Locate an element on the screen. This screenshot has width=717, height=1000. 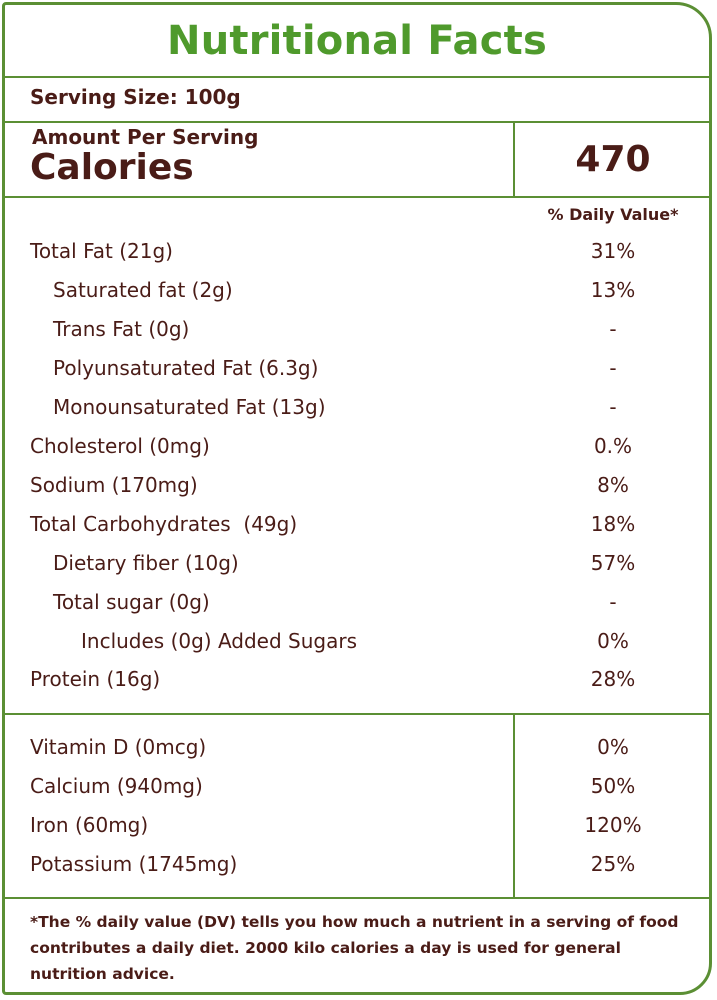
nutrient-row: Includes (0g) Added Sugars 0% is located at coordinates (357, 644).